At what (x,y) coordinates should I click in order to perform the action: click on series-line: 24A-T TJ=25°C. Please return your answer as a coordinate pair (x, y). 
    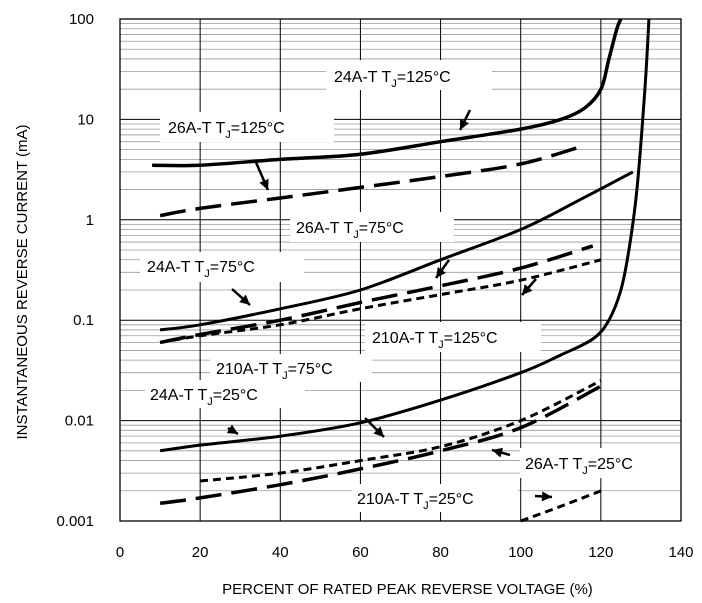
    Looking at the image, I should click on (400, 431).